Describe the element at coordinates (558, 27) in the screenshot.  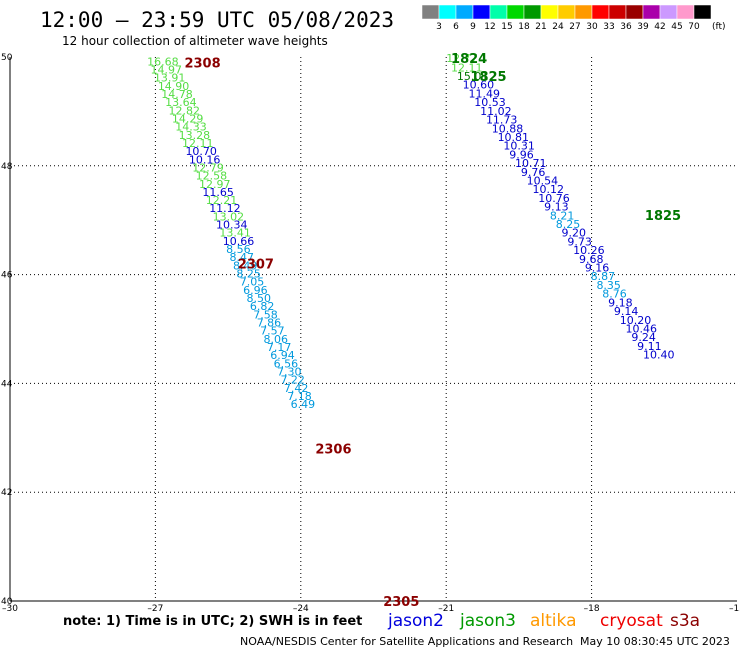
I see `legend-value-label: 24` at that location.